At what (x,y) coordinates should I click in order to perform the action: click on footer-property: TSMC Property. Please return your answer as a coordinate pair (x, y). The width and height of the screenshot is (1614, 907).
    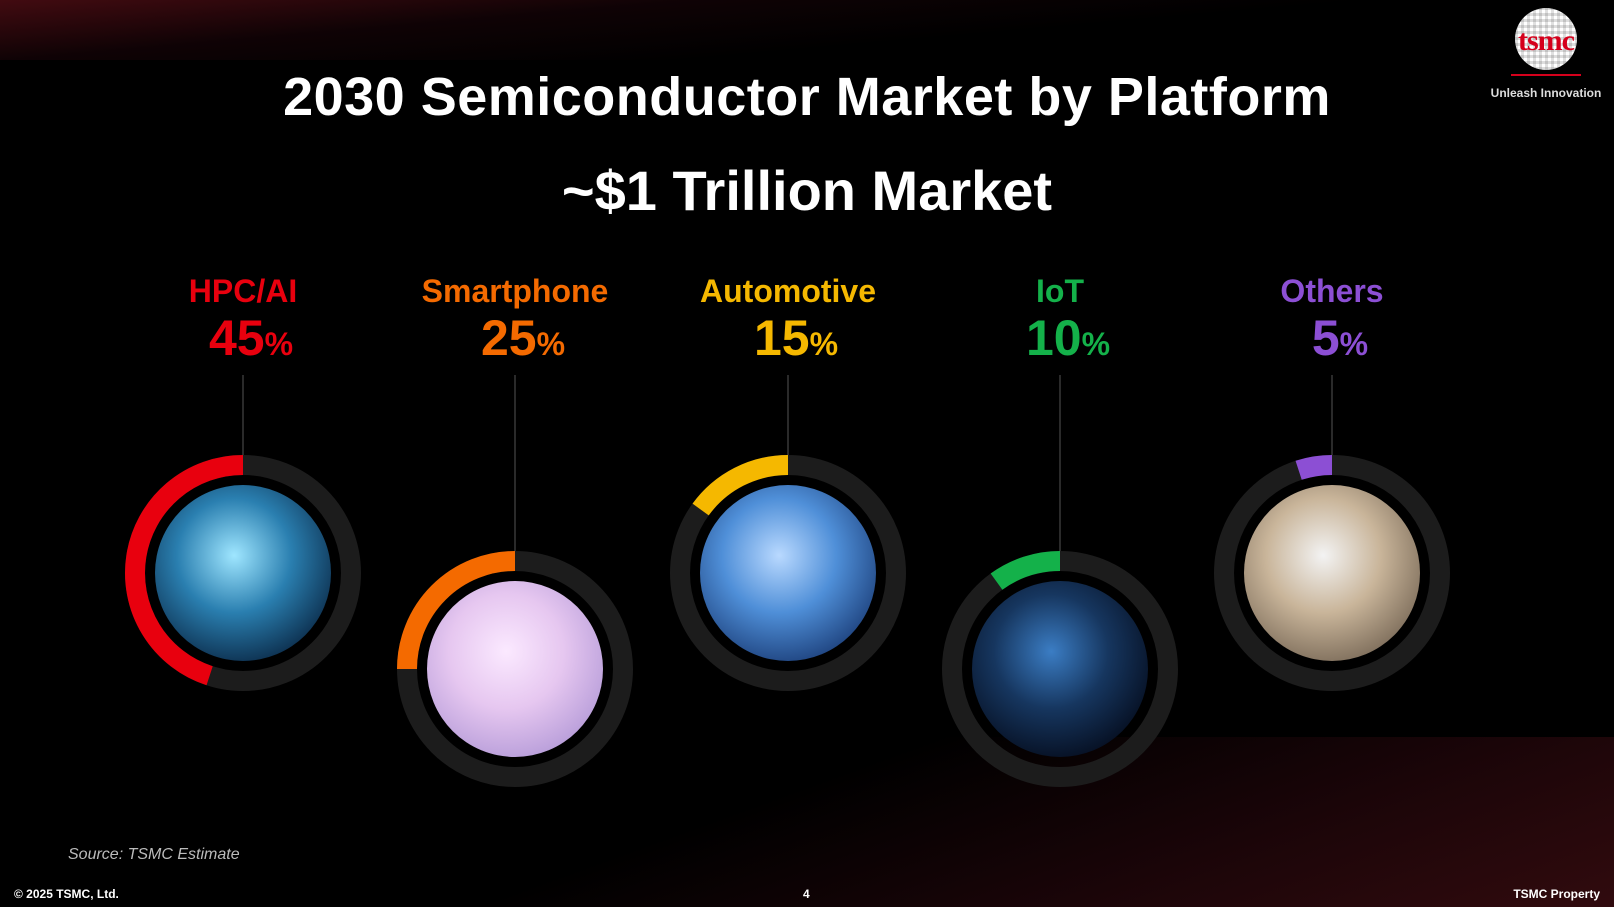
    Looking at the image, I should click on (1556, 894).